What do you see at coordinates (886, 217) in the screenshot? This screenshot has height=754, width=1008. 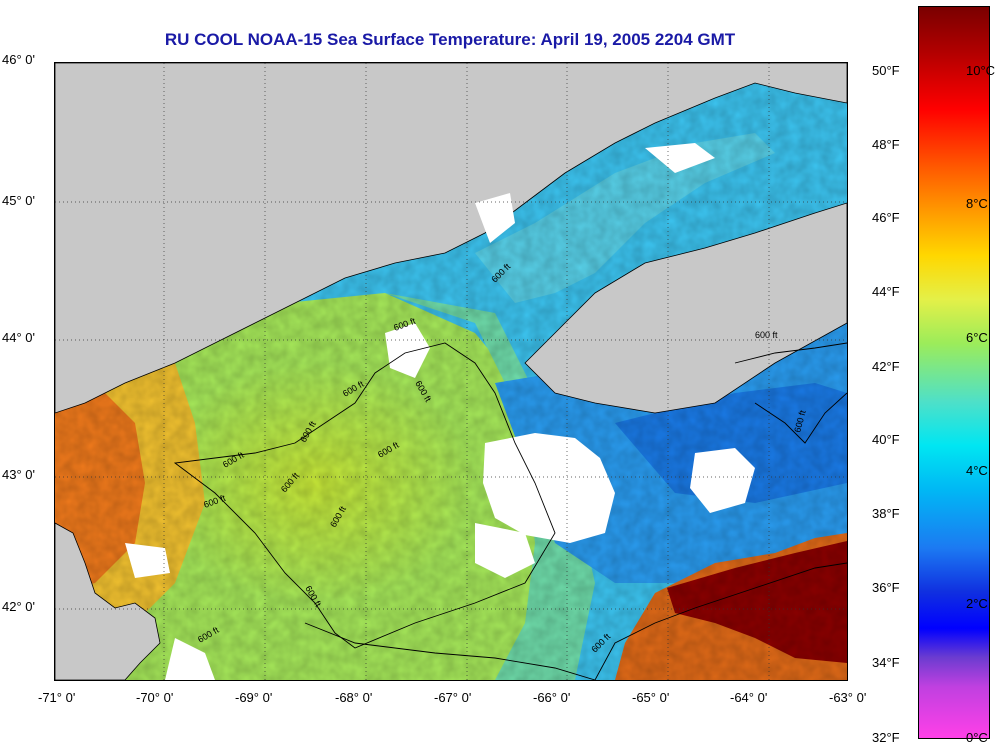 I see `colorbar-fahrenheit-label: 46°F` at bounding box center [886, 217].